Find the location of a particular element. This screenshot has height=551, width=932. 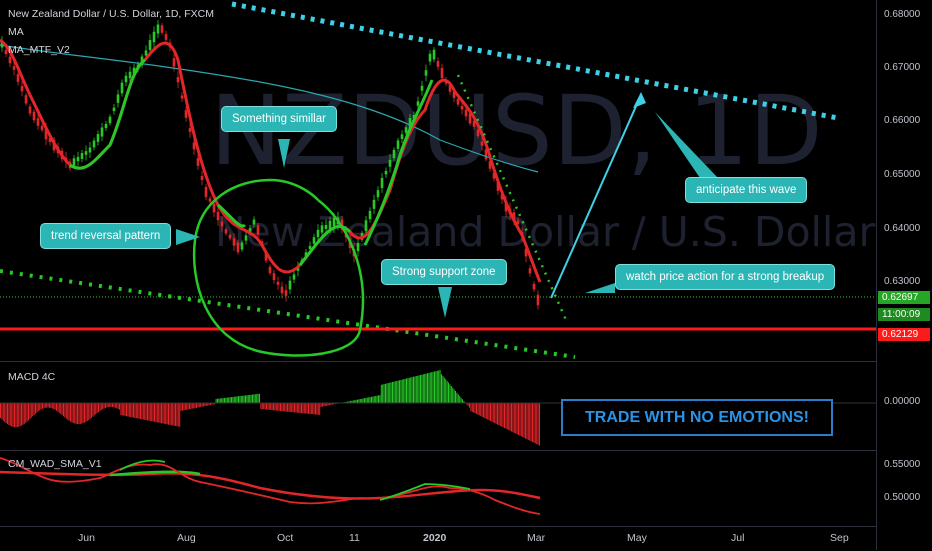

callout-trend-reversal: trend reversal pattern is located at coordinates (105, 236).